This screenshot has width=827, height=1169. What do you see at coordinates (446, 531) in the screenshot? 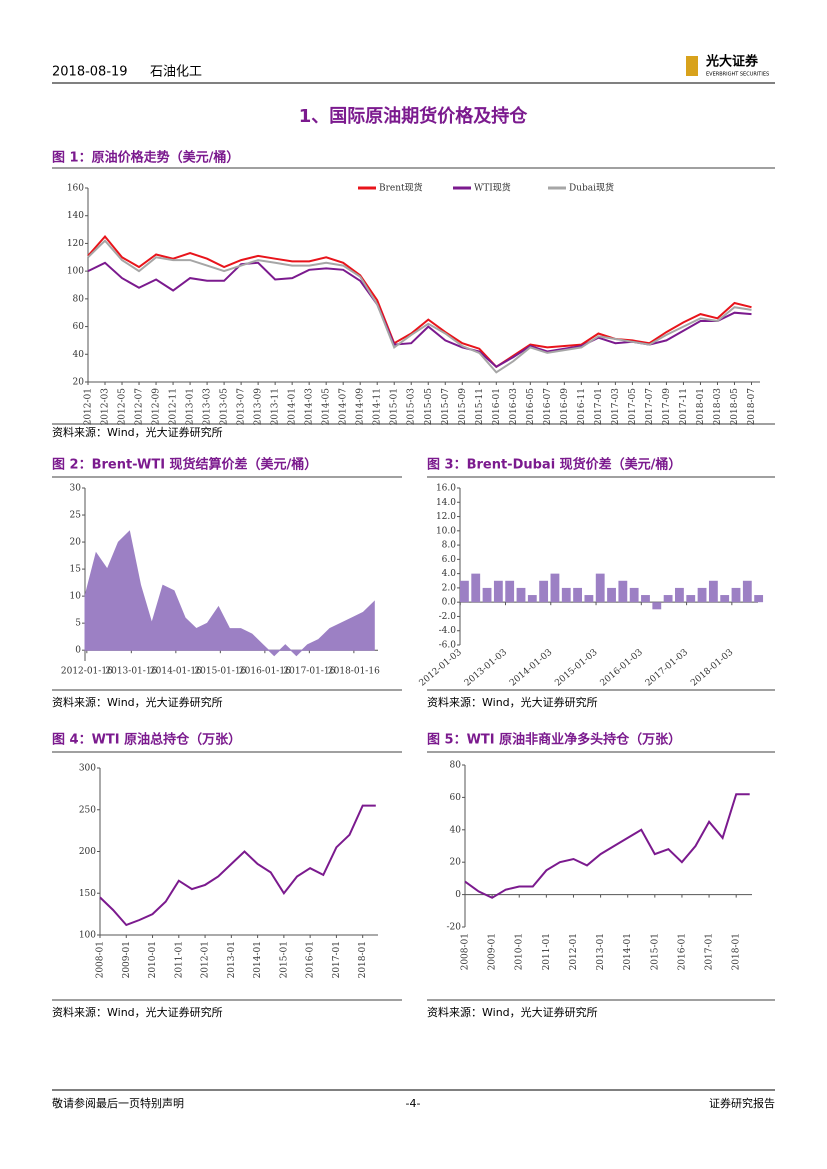
I see `y-tick-label: 10.0` at bounding box center [446, 531].